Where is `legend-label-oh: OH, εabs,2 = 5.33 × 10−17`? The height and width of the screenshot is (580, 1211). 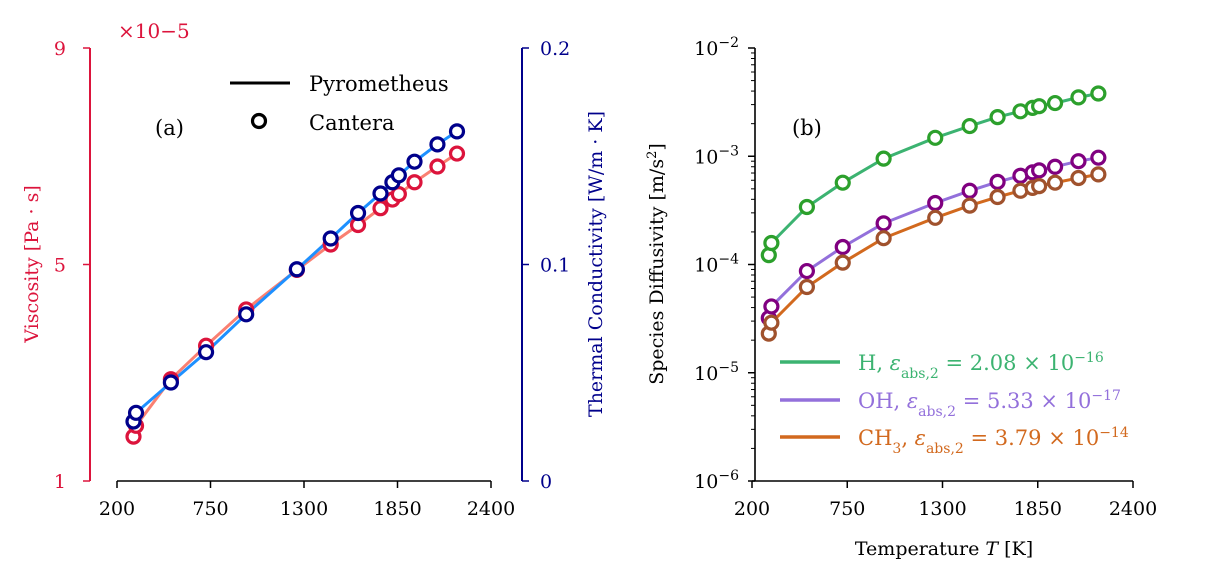
legend-label-oh: OH, εabs,2 = 5.33 × 10−17 is located at coordinates (989, 404).